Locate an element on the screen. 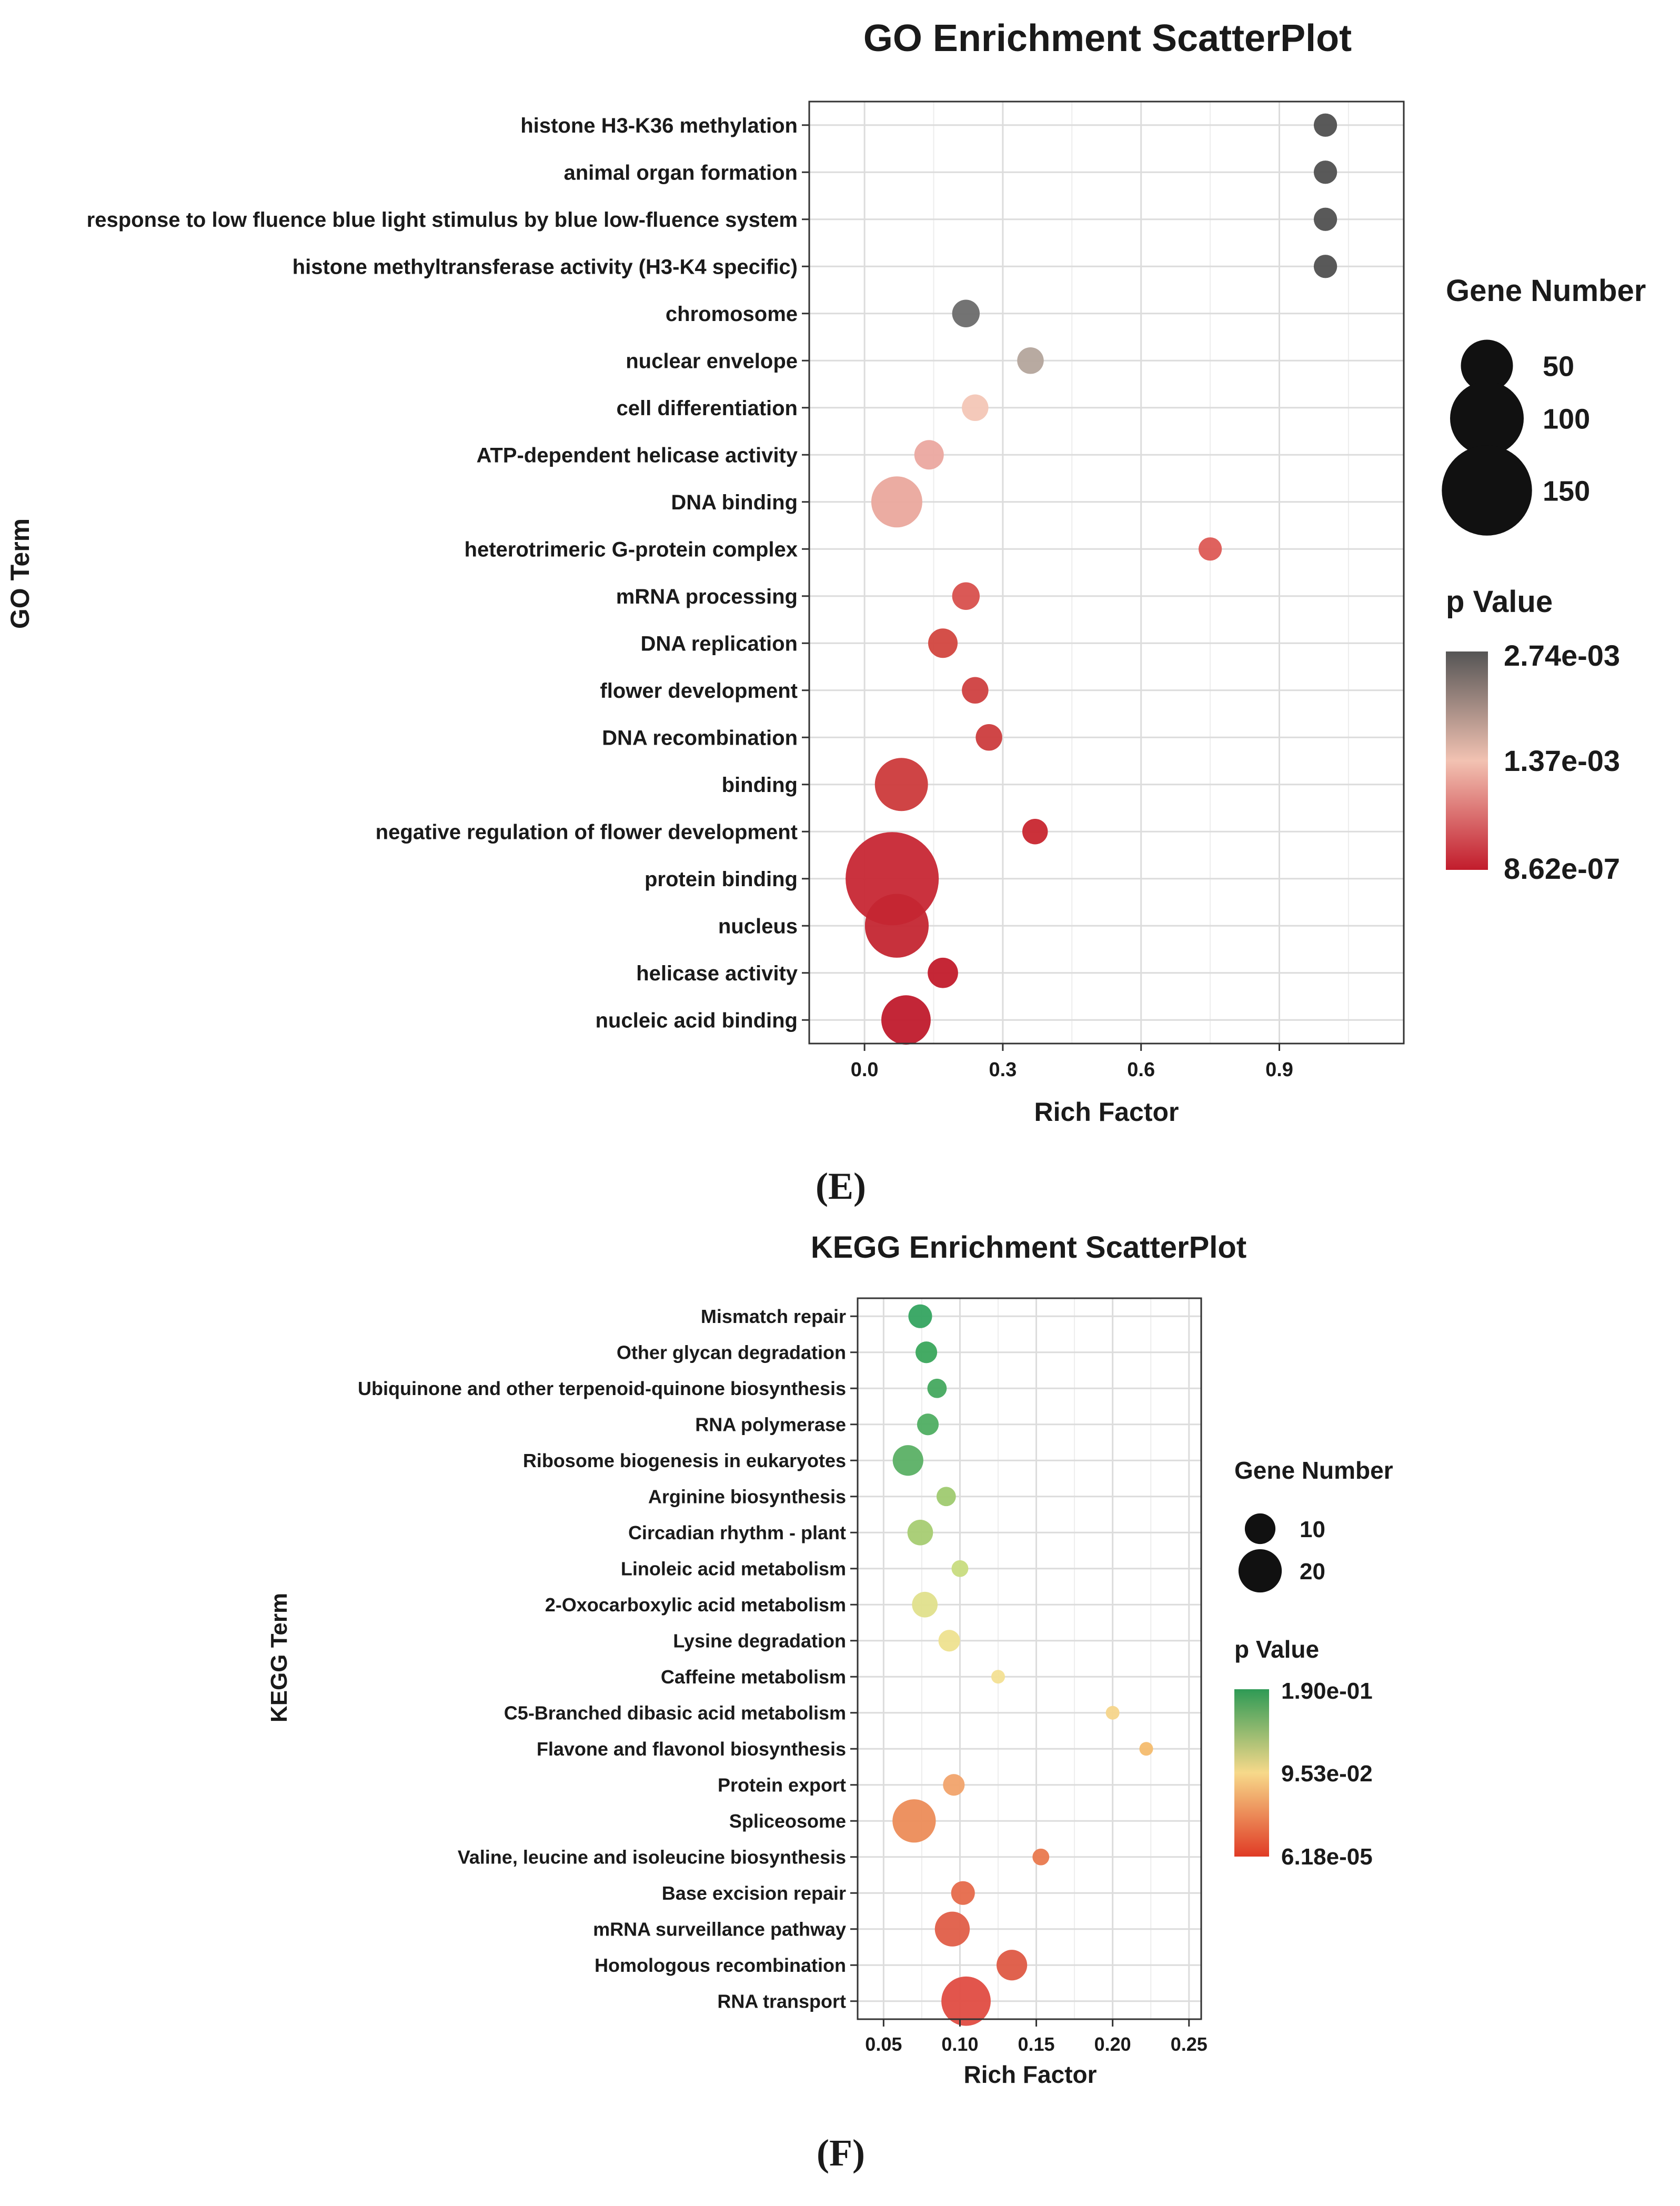 The width and height of the screenshot is (1680, 2206). y-tick-label: flower development is located at coordinates (699, 691).